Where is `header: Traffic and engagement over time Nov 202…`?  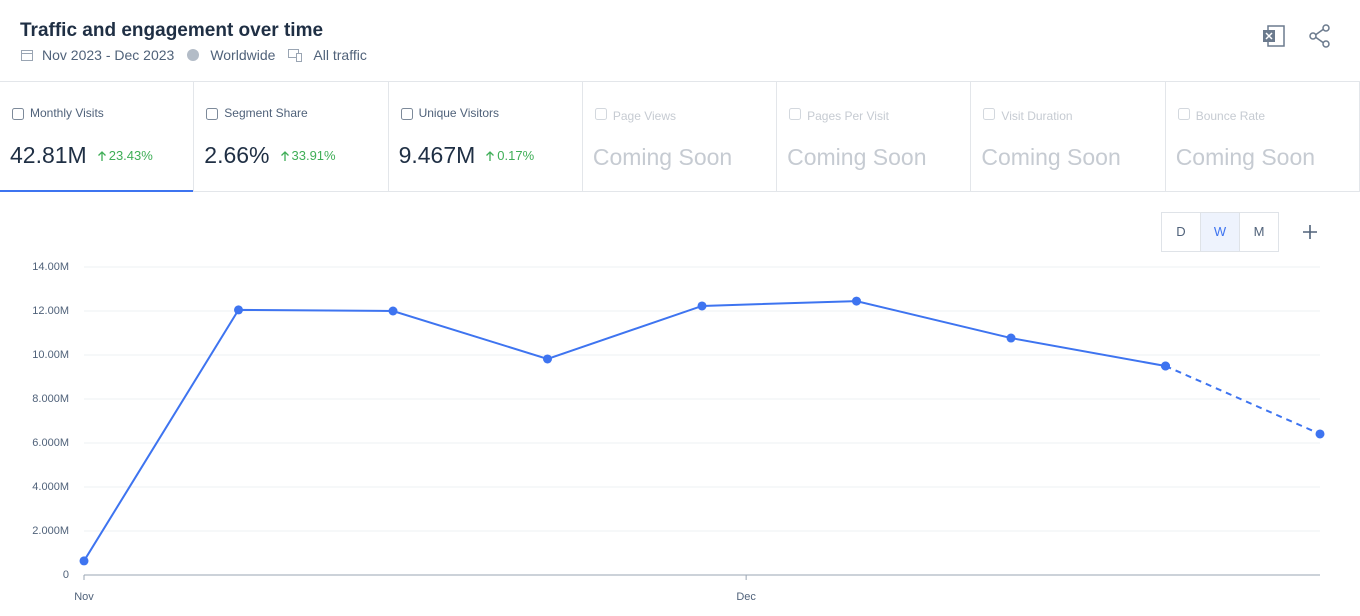 header: Traffic and engagement over time Nov 202… is located at coordinates (680, 41).